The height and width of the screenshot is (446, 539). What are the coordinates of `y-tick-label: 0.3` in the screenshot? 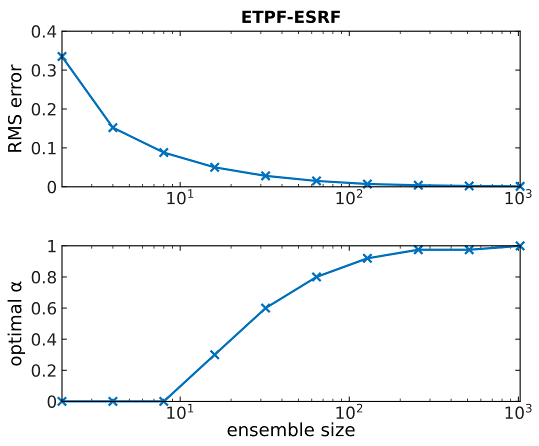 It's located at (44, 70).